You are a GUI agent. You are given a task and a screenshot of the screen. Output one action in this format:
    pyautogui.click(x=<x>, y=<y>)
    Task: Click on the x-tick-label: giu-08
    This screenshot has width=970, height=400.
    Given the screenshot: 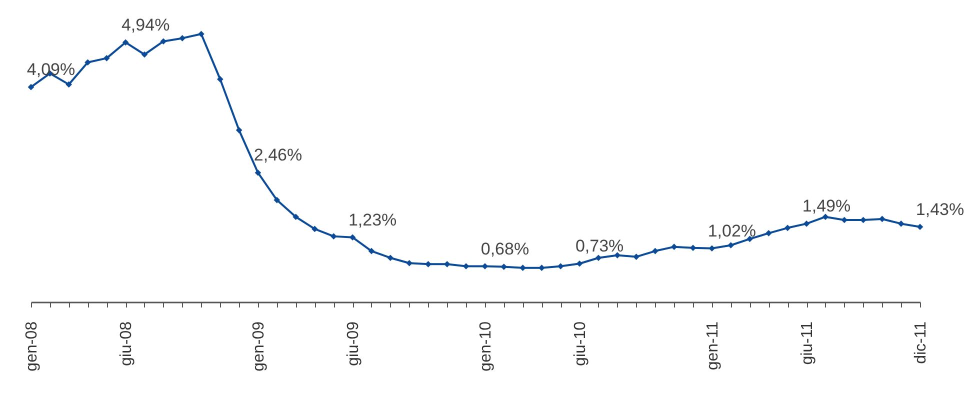 What is the action you would take?
    pyautogui.click(x=127, y=343)
    